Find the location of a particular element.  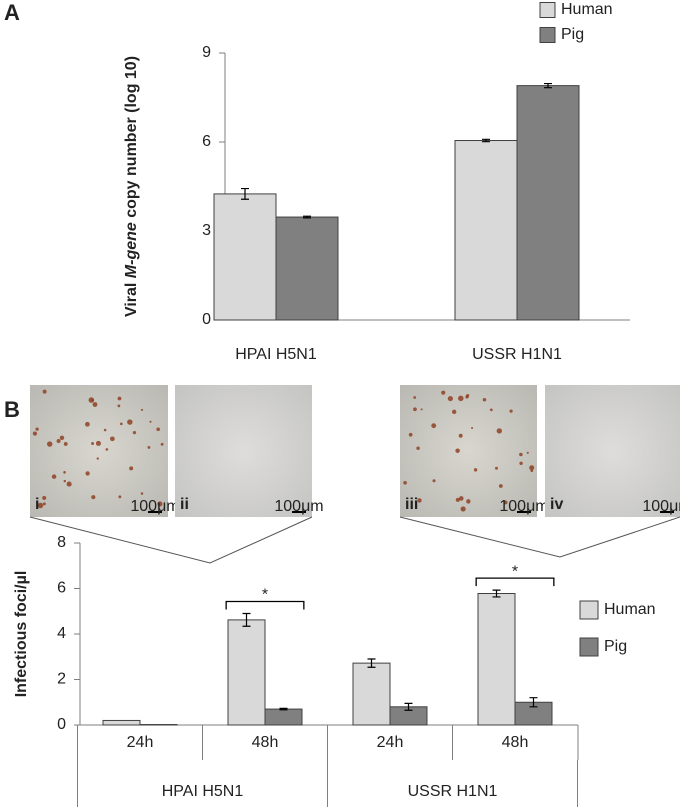

y-axis-label: Infectious foci/µl is located at coordinates (21, 634).